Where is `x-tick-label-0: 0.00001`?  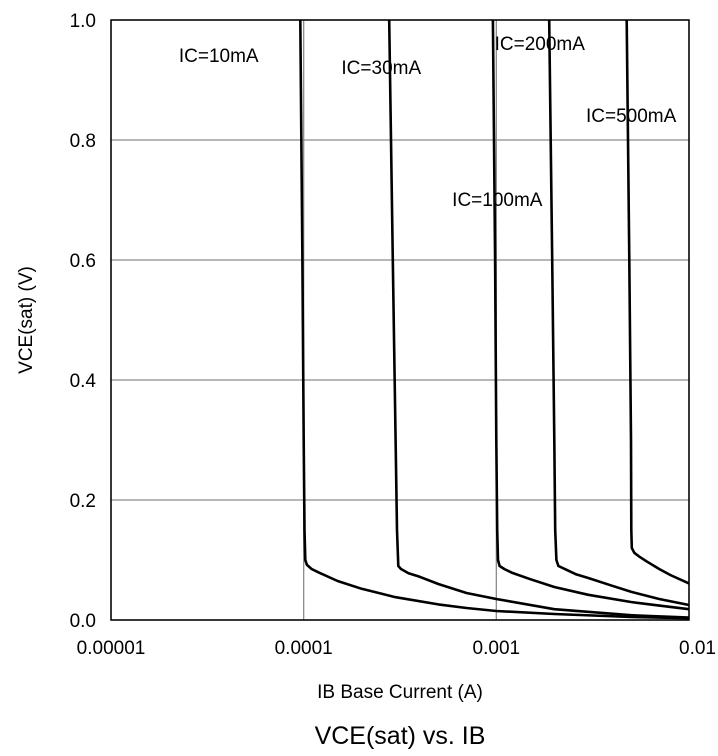 x-tick-label-0: 0.00001 is located at coordinates (111, 648).